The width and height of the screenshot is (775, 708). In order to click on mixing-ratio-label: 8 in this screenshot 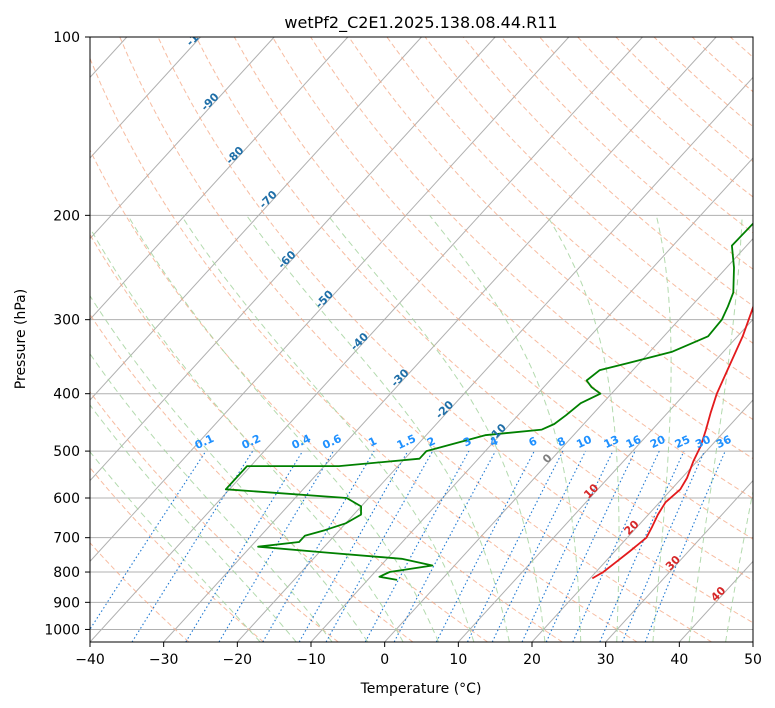, I will do `click(561, 441)`.